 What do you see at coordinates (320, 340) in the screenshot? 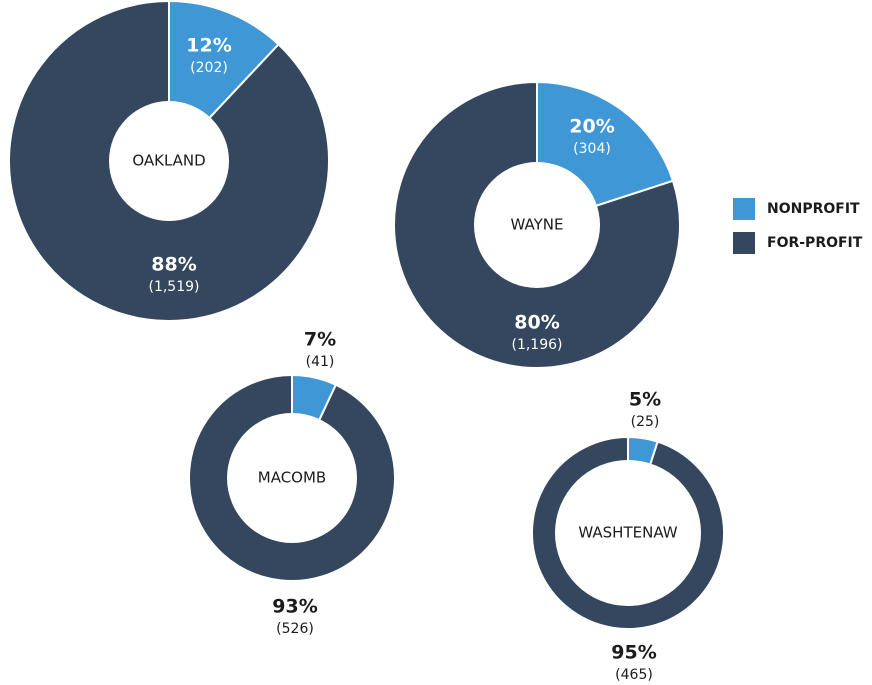
I see `value-label: 7%` at bounding box center [320, 340].